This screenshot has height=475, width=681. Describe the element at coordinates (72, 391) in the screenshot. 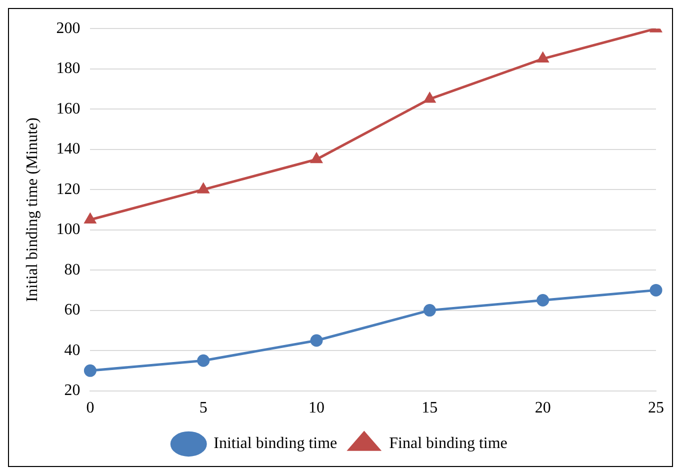

I see `y-tick-label: 20` at that location.